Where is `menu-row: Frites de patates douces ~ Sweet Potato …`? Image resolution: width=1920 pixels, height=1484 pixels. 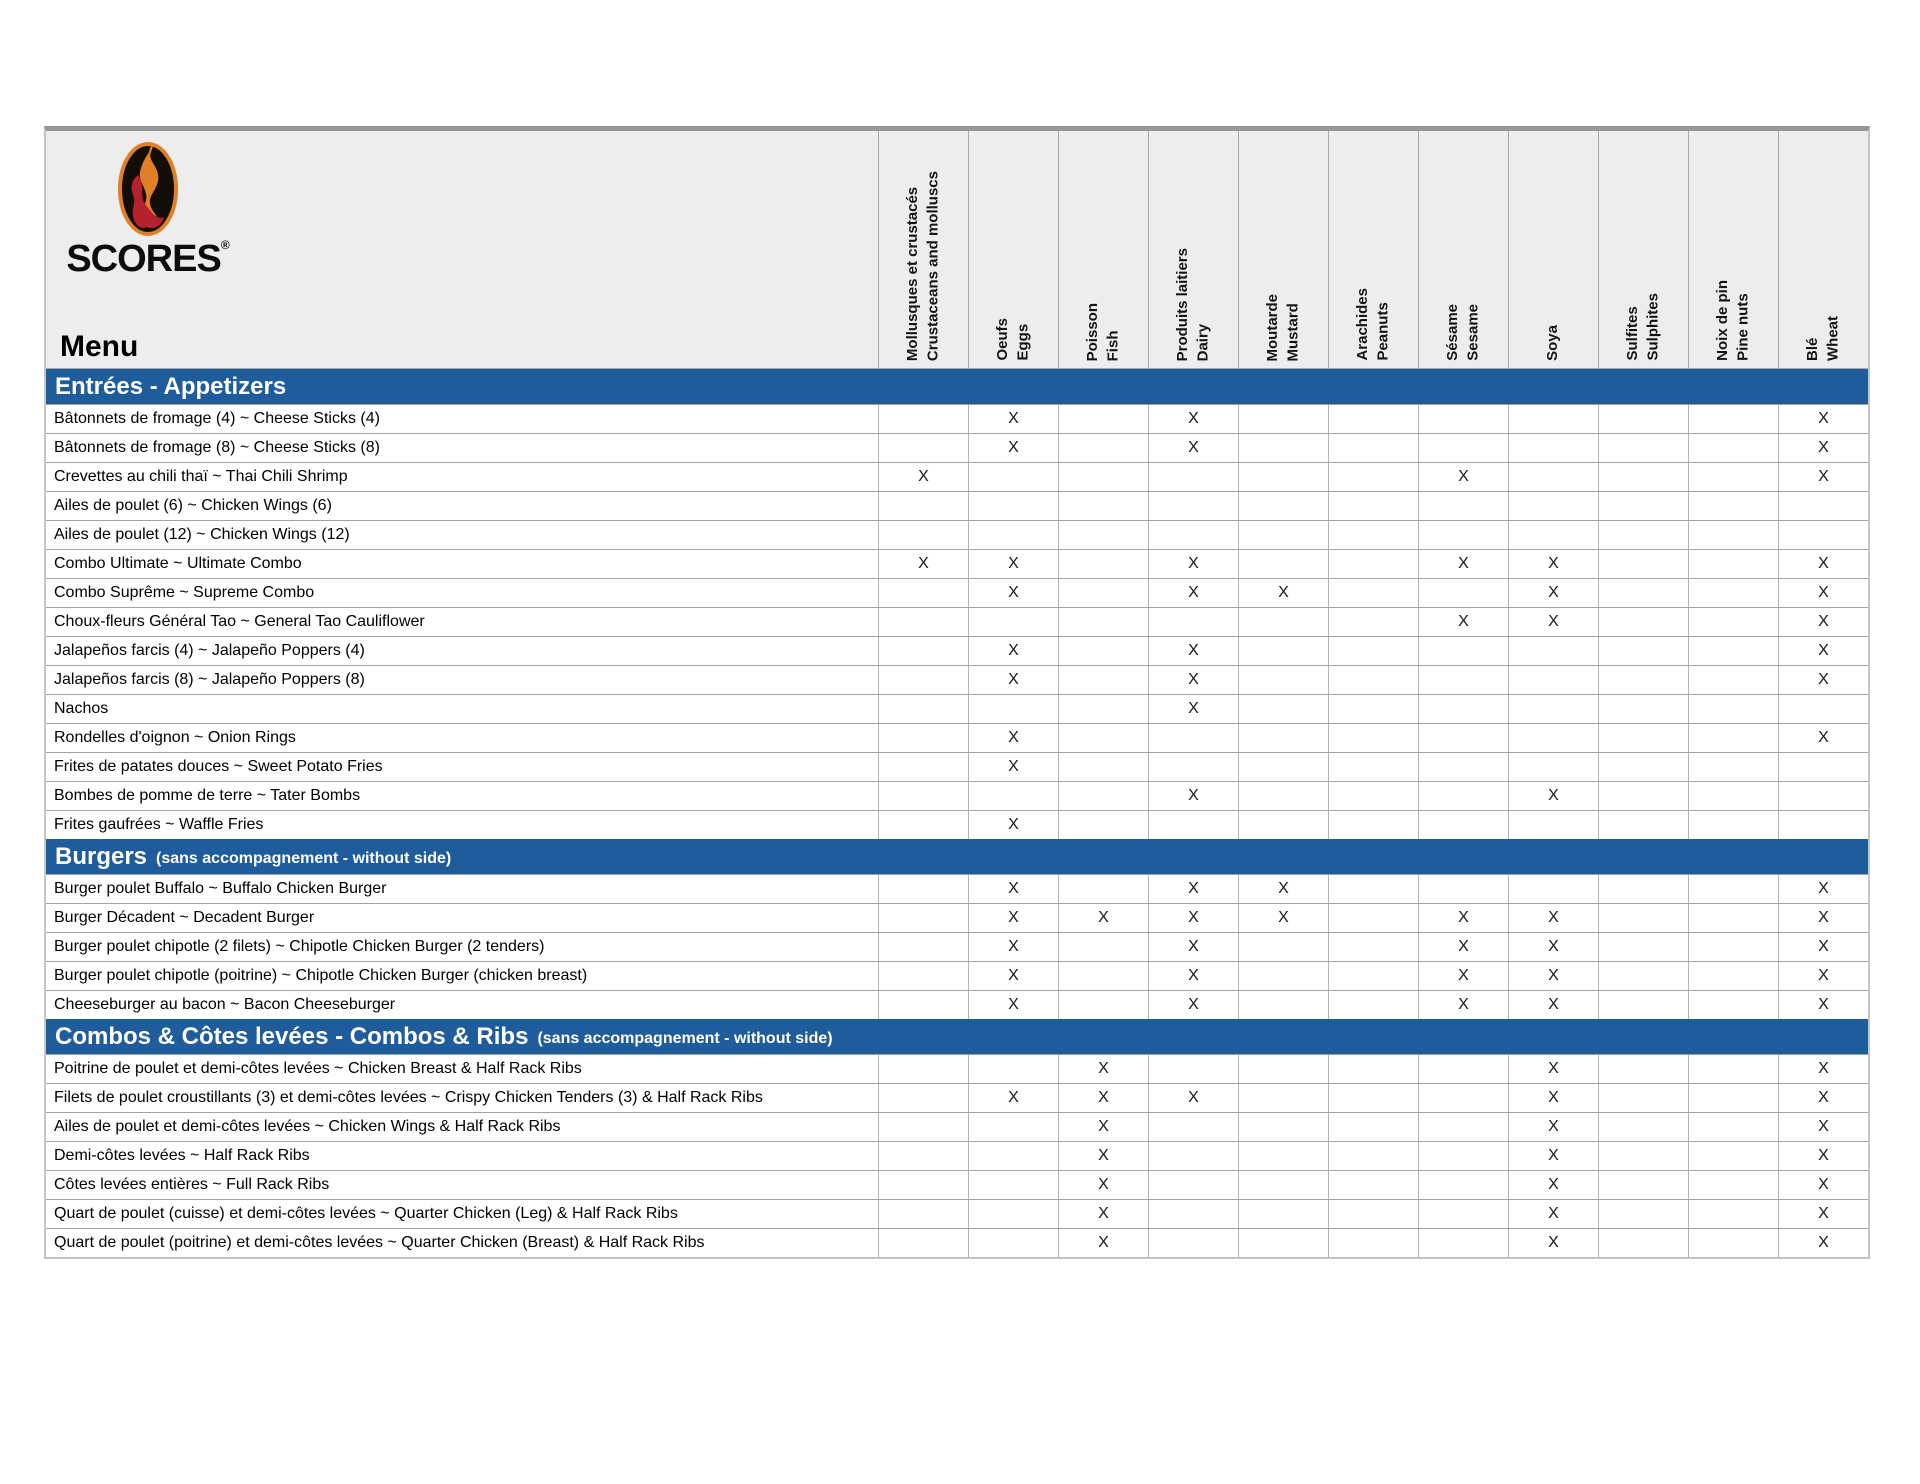
menu-row: Frites de patates douces ~ Sweet Potato … is located at coordinates (957, 766).